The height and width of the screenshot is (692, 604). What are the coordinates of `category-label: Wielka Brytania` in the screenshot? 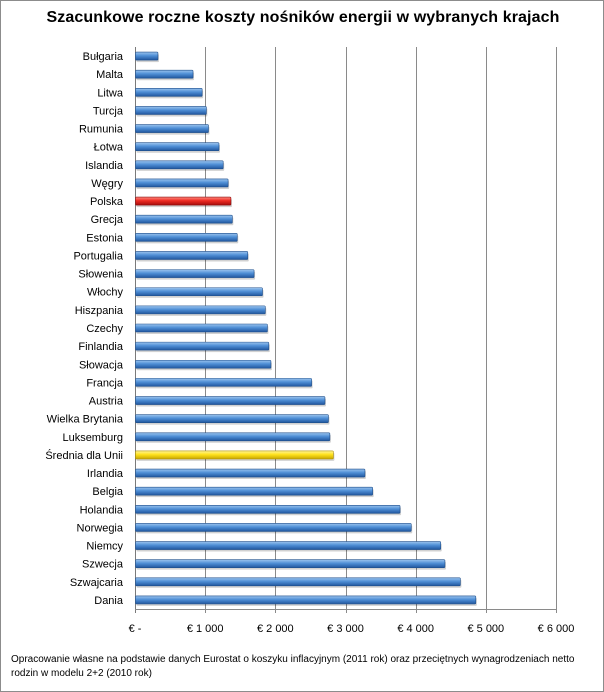 It's located at (85, 420).